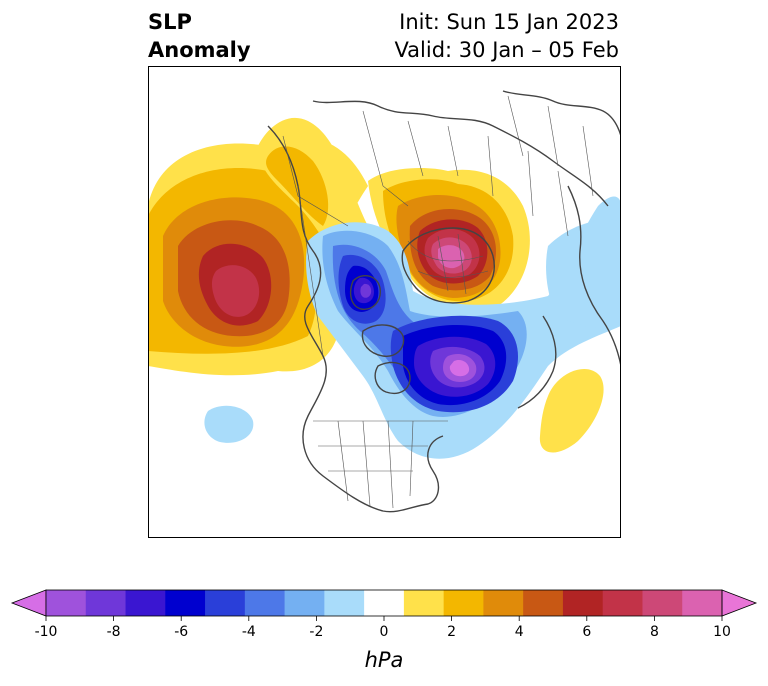 The width and height of the screenshot is (768, 686). Describe the element at coordinates (586, 632) in the screenshot. I see `colorbar-tick-label: 6` at that location.